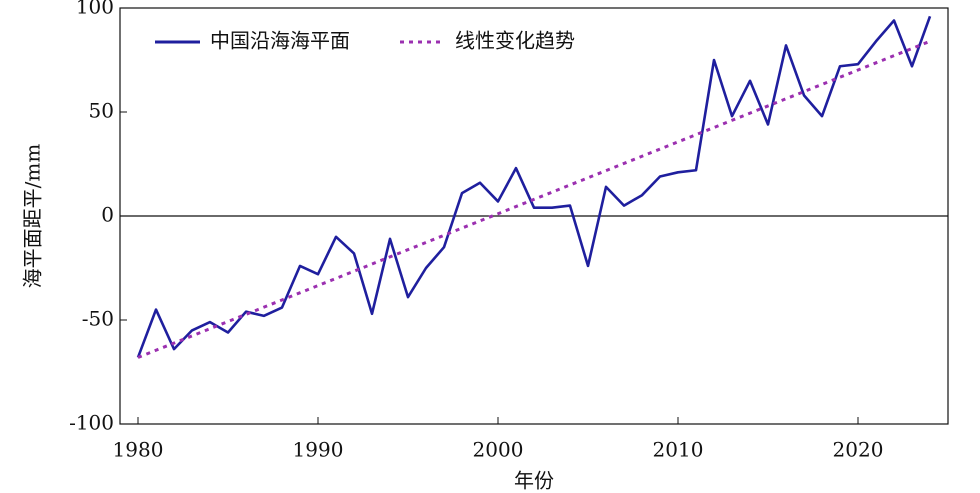 Image resolution: width=980 pixels, height=493 pixels. I want to click on legend-label: 中国沿海海平面, so click(280, 41).